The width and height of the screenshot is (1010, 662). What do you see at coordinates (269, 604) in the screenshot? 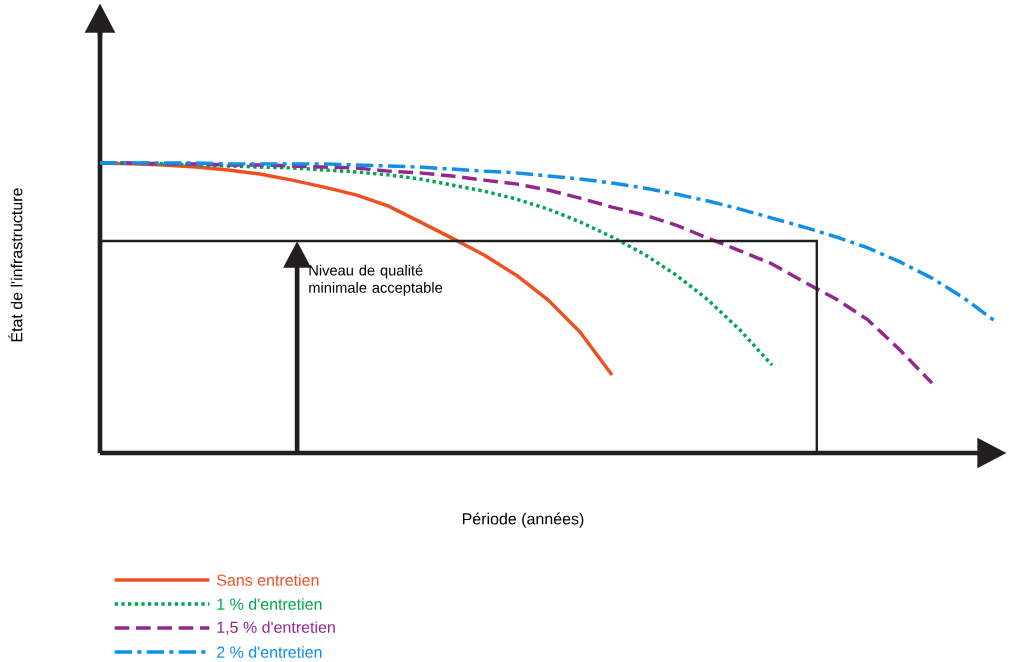
I see `text: 1 % d'entretien` at bounding box center [269, 604].